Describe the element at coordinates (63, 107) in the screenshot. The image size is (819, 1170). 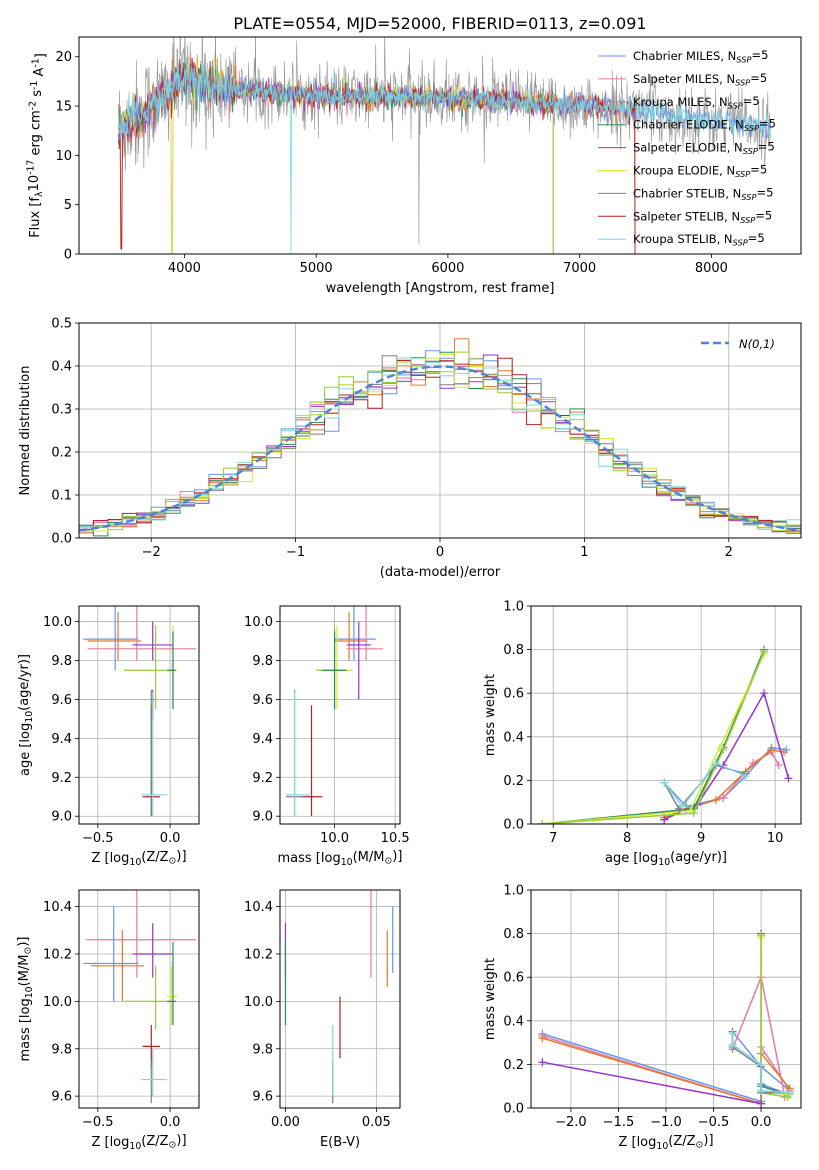
I see `y-tick-label: 15` at that location.